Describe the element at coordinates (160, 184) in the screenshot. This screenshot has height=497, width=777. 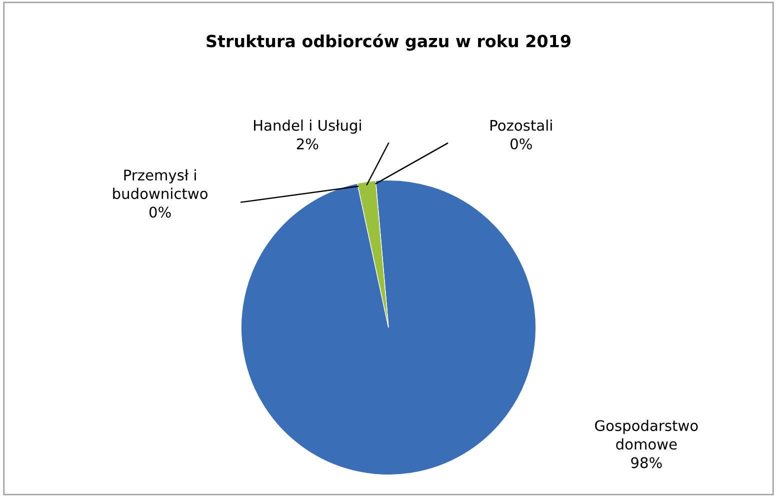
I see `category-label: Przemysł i budownictwo` at that location.